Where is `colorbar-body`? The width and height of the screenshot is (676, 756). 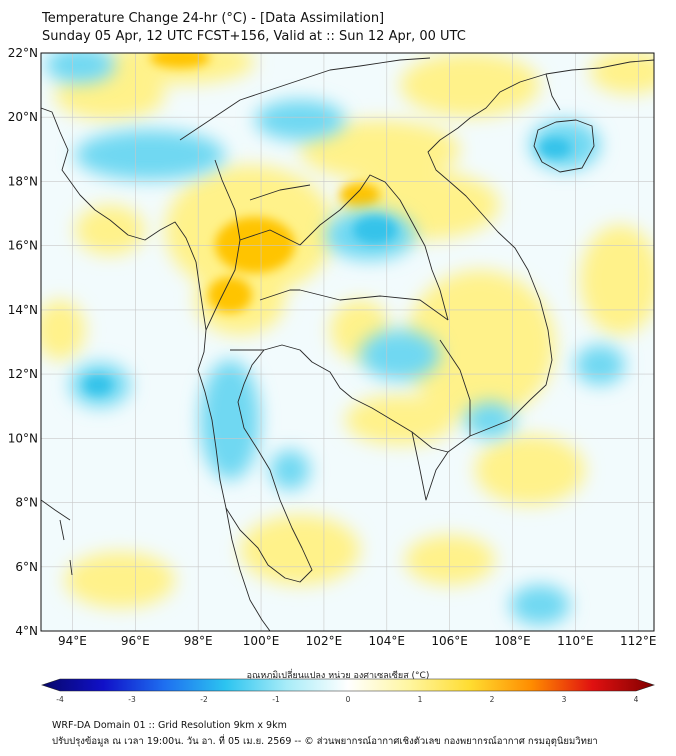
colorbar-body is located at coordinates (348, 685).